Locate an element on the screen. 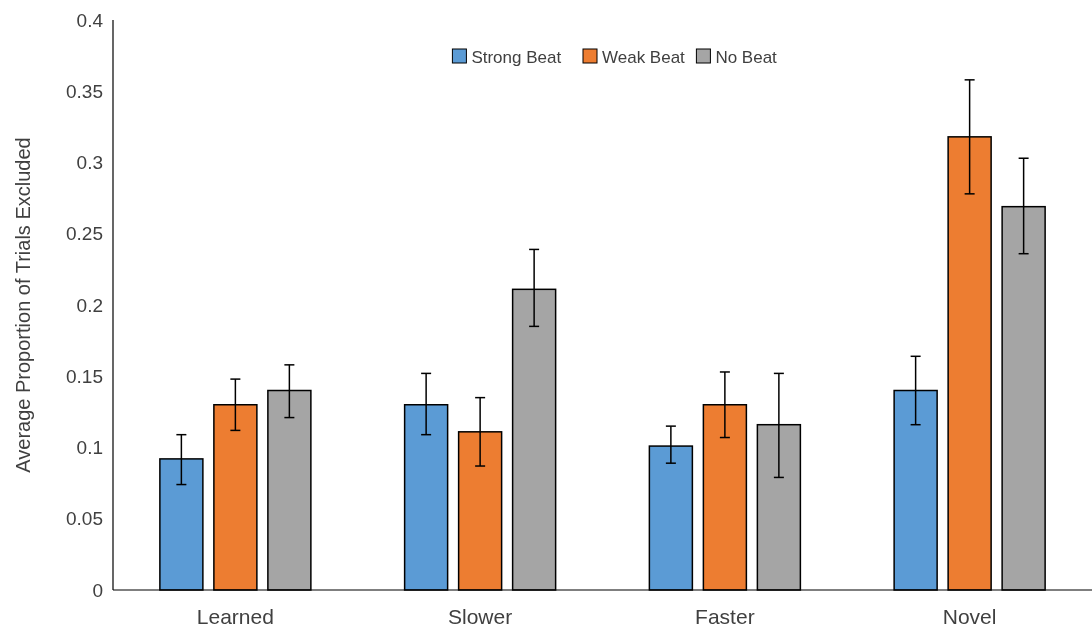 This screenshot has width=1092, height=637. y-tick-label: 0.2 is located at coordinates (89, 305).